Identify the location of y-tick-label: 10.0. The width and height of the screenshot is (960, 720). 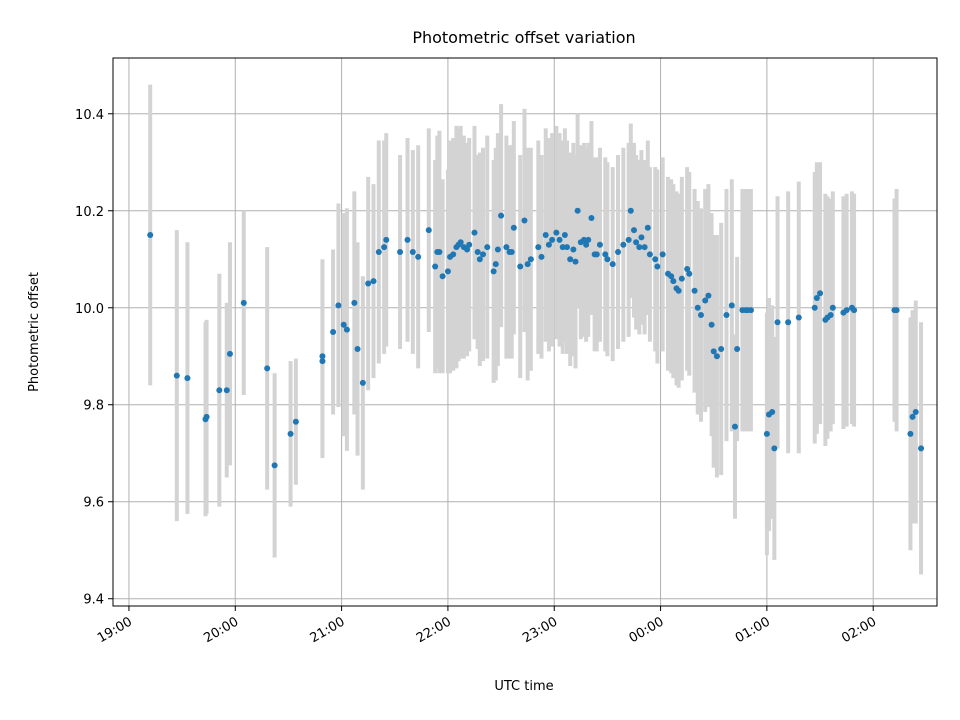
(89, 309).